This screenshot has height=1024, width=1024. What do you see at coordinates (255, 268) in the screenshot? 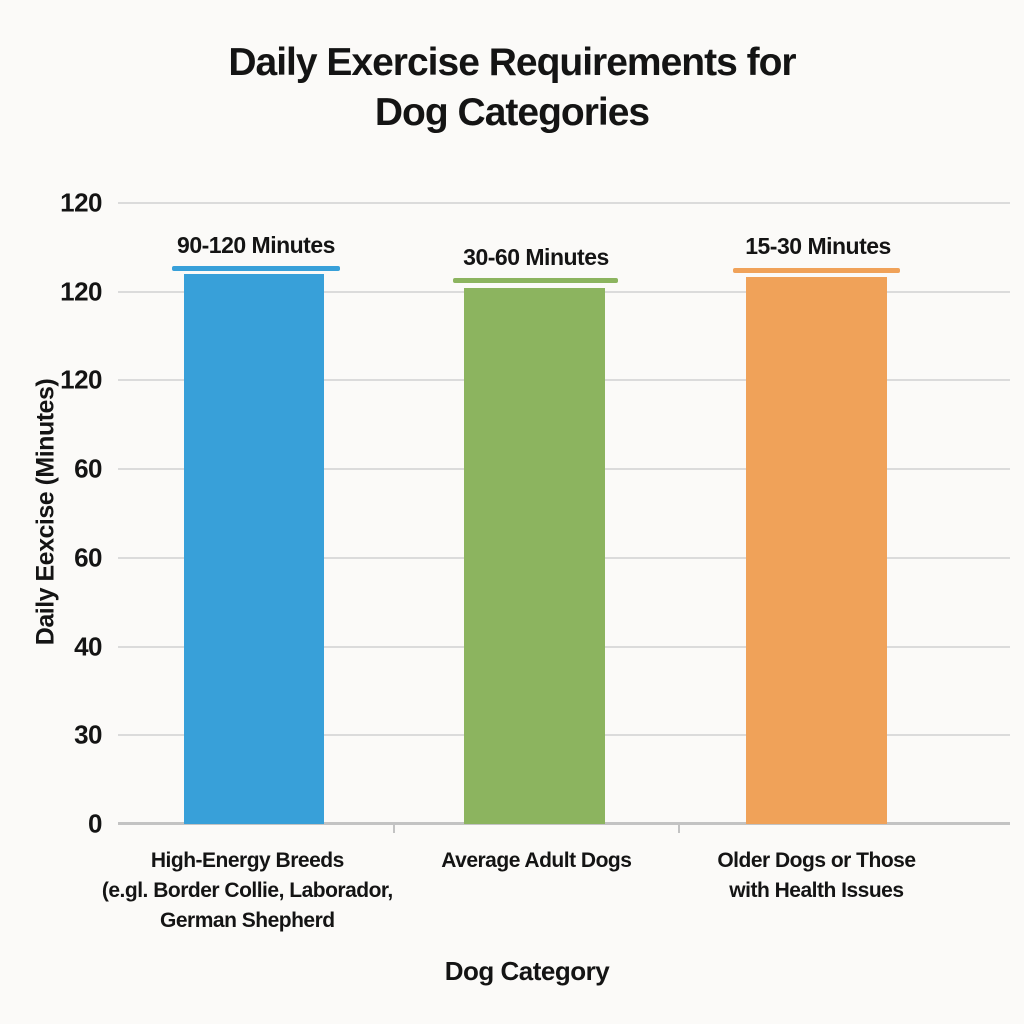
I see `annotation-underline-high-energy-breeds` at bounding box center [255, 268].